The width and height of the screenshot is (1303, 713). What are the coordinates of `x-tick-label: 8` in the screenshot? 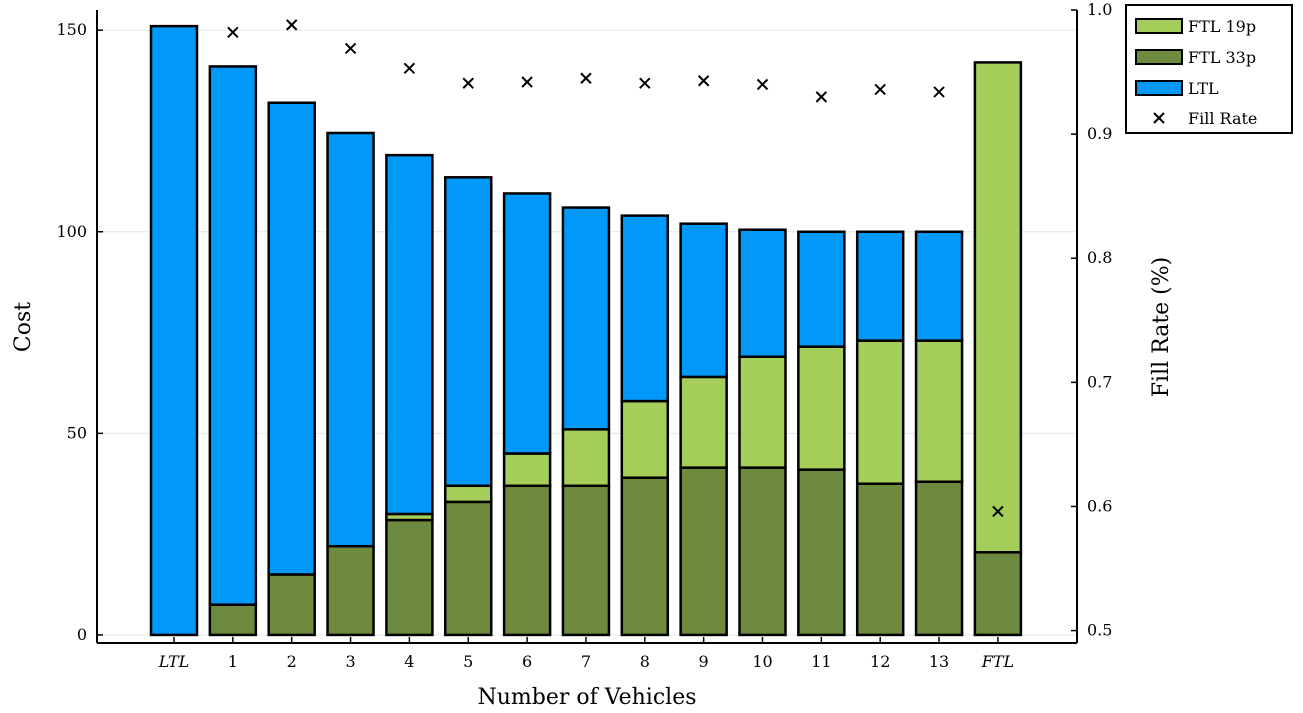 It's located at (645, 661).